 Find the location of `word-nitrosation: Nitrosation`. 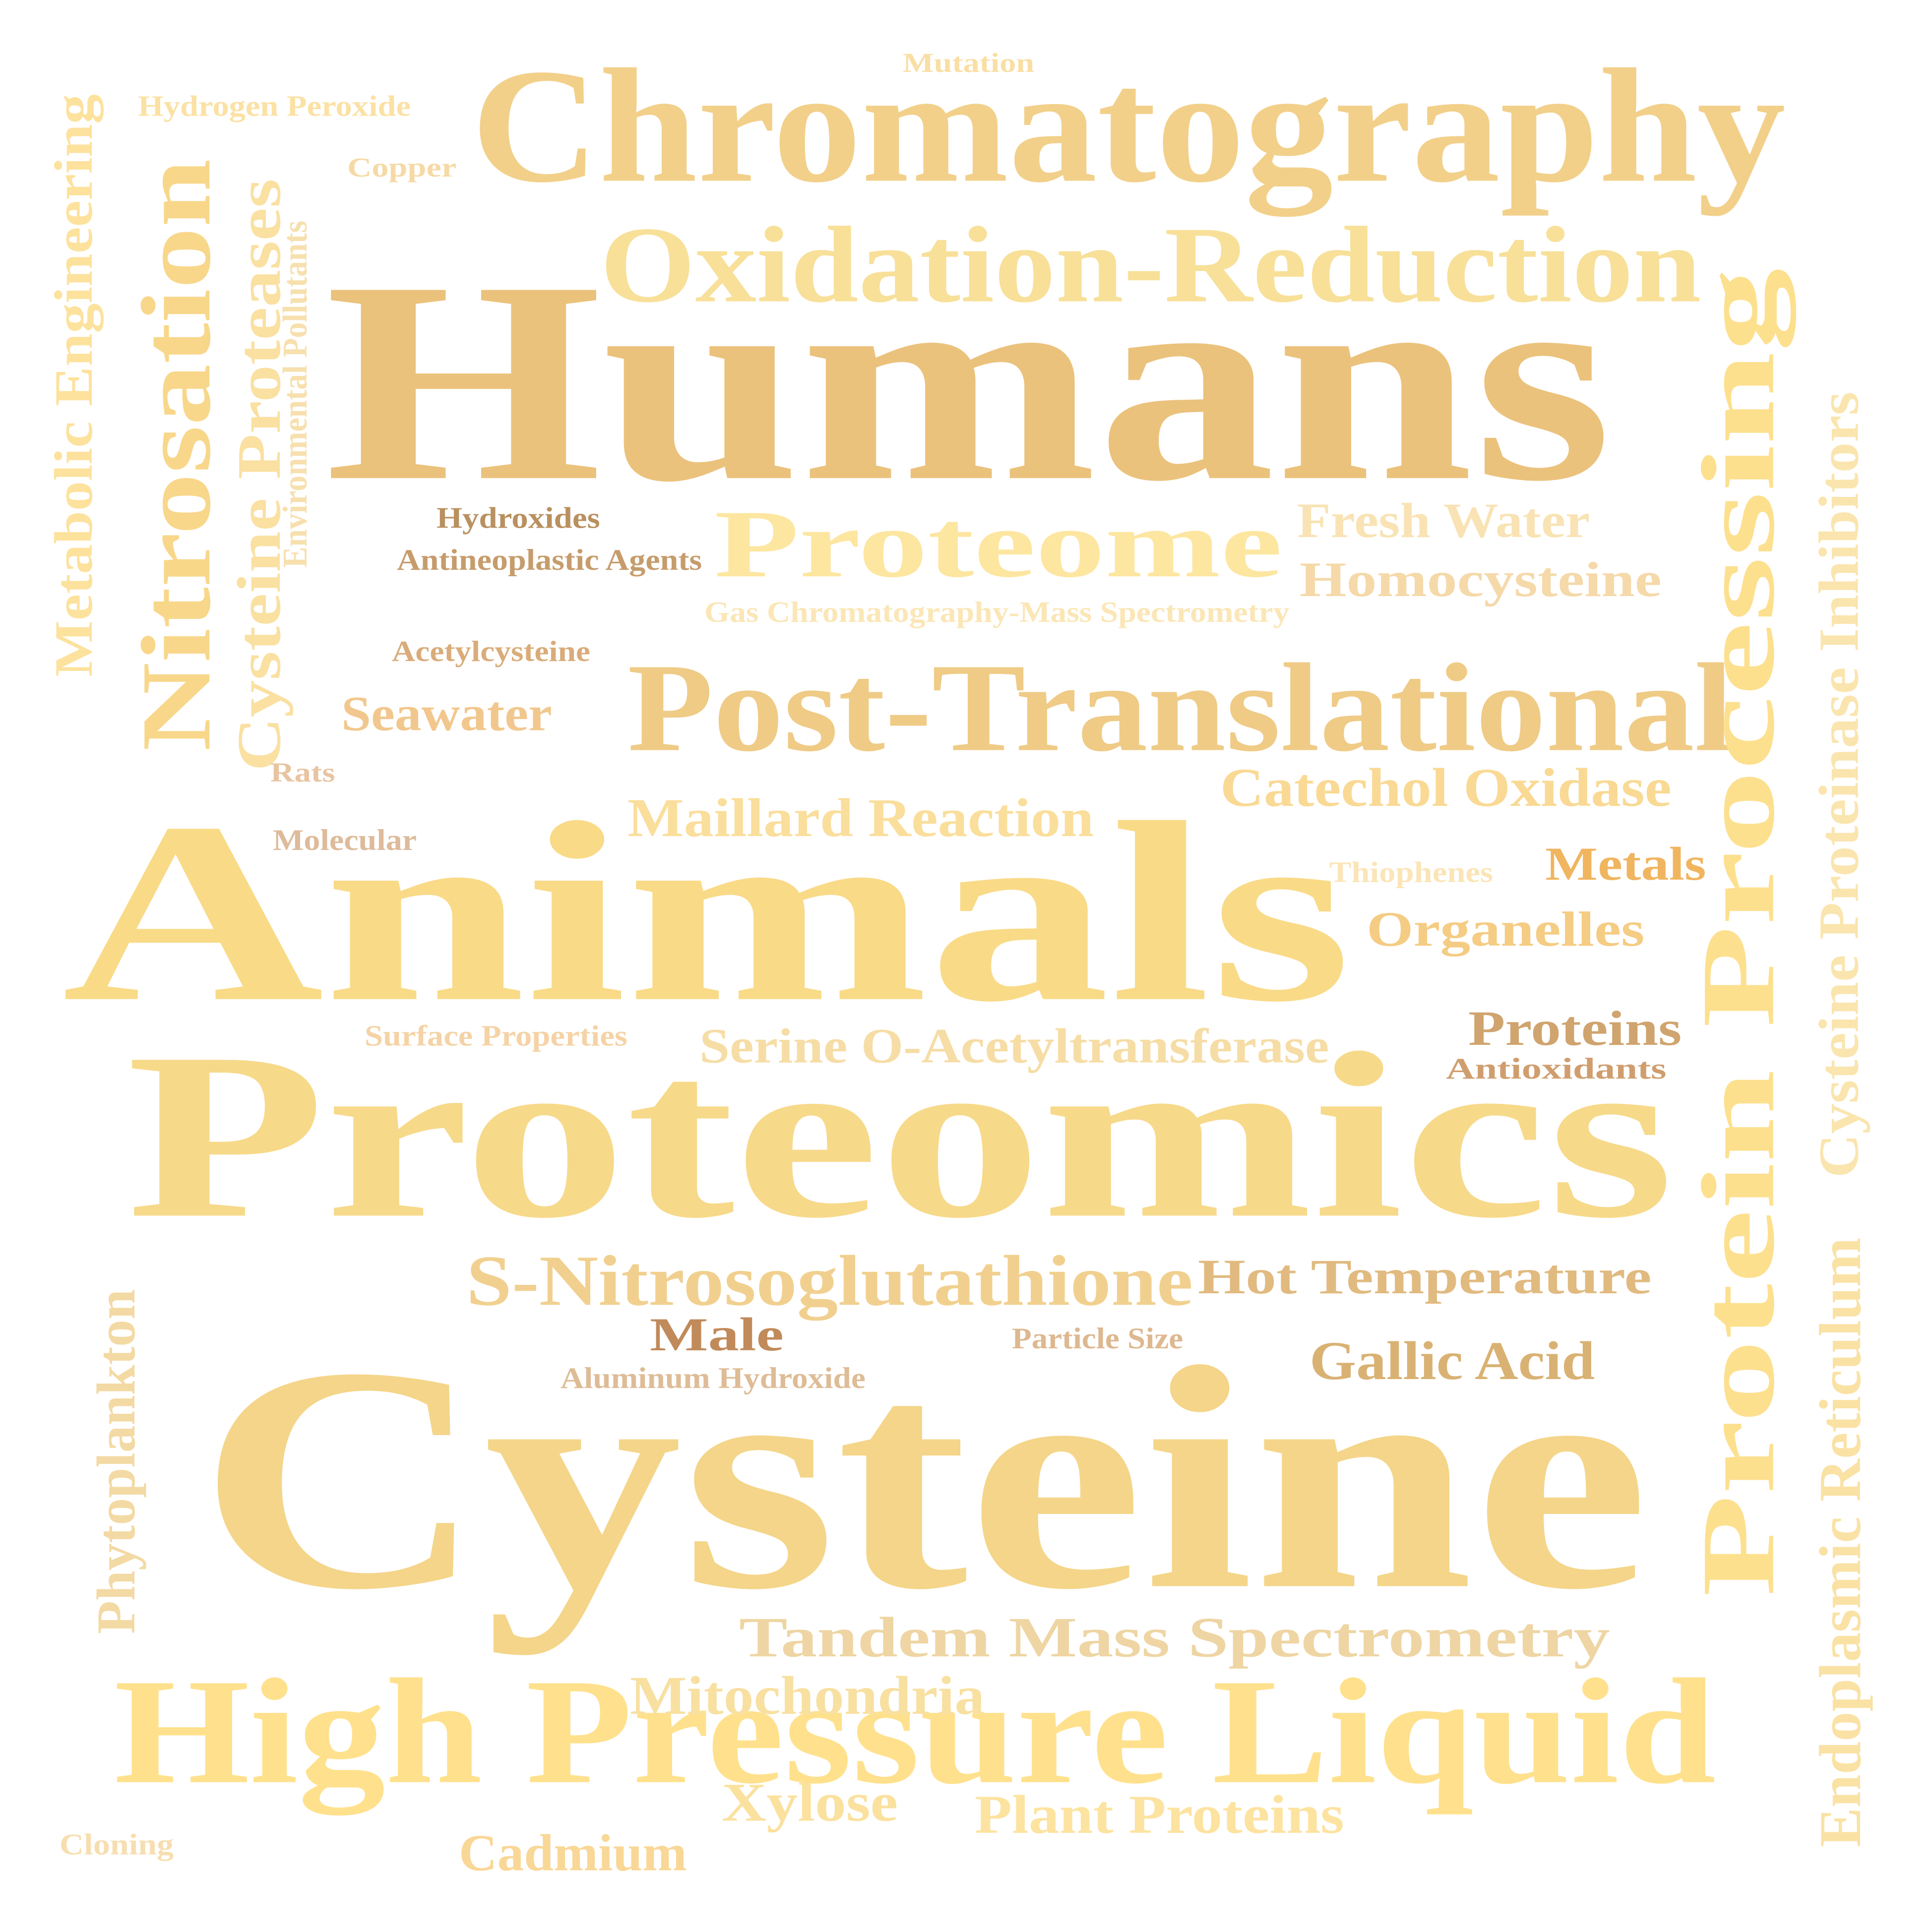

word-nitrosation: Nitrosation is located at coordinates (176, 455).